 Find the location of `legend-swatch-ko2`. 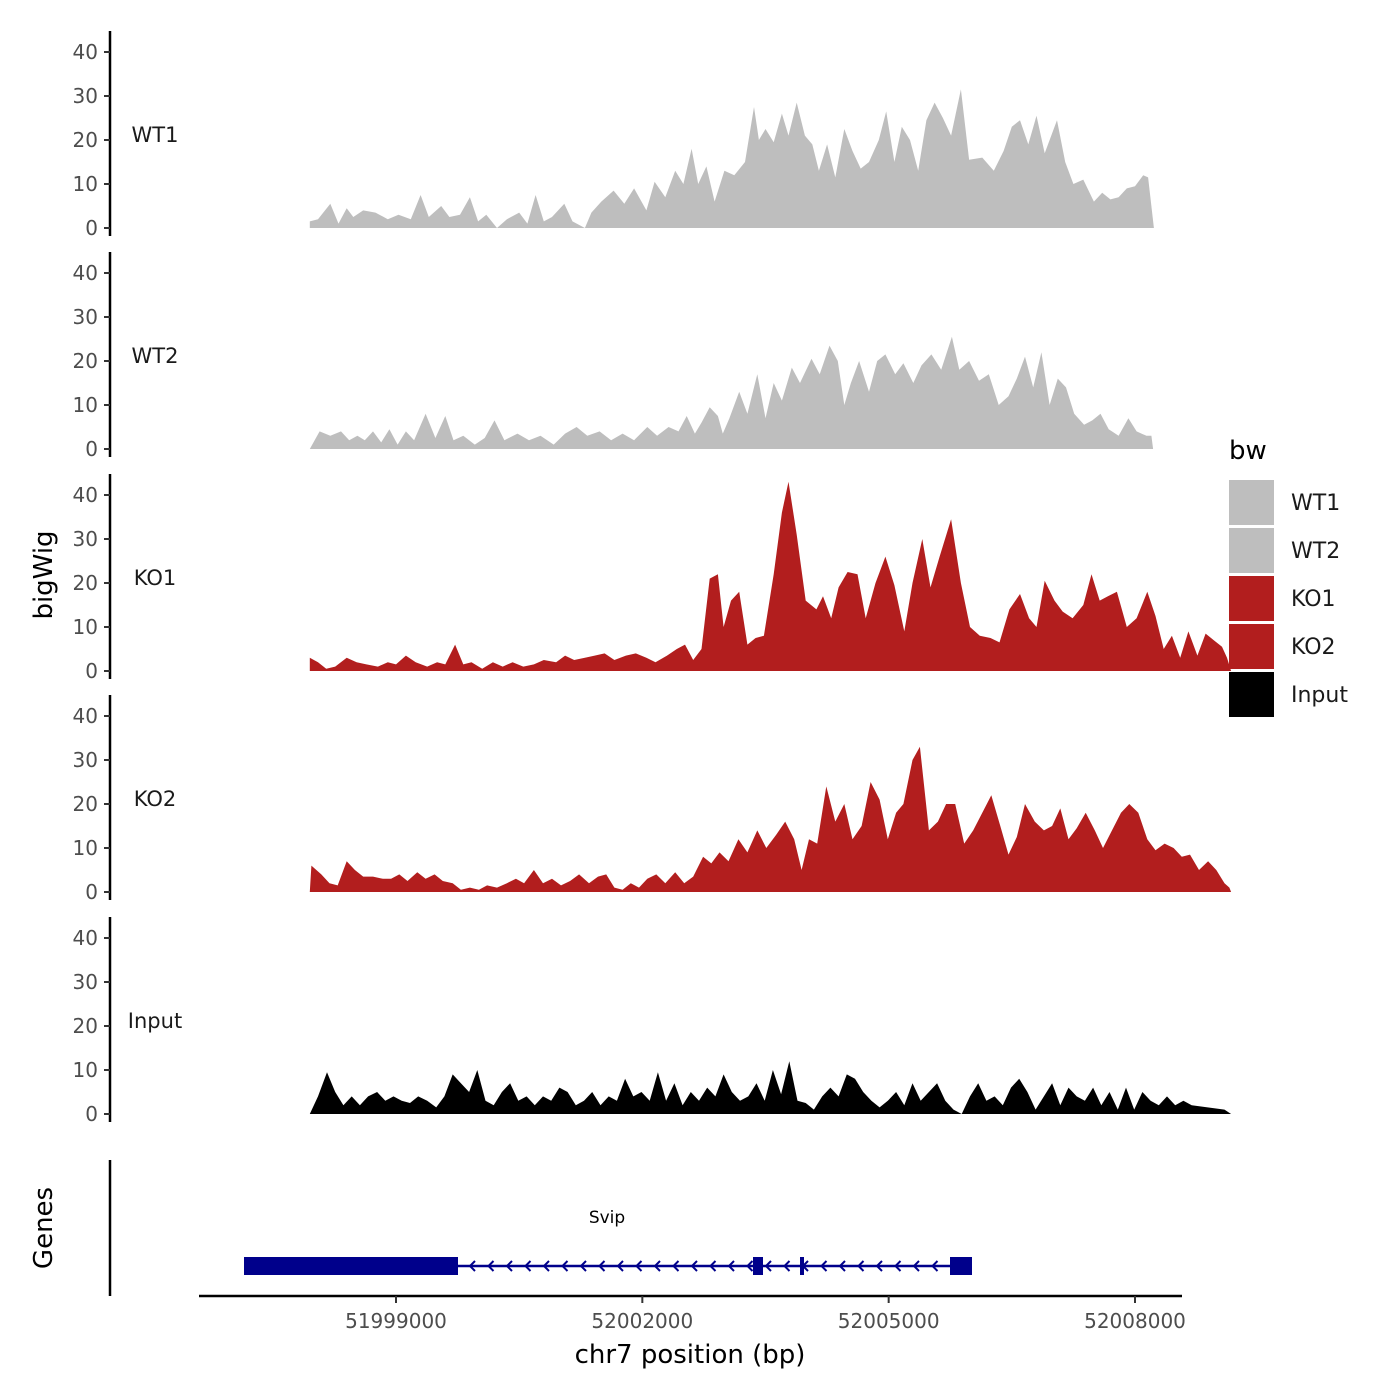

legend-swatch-ko2 is located at coordinates (1251, 646).